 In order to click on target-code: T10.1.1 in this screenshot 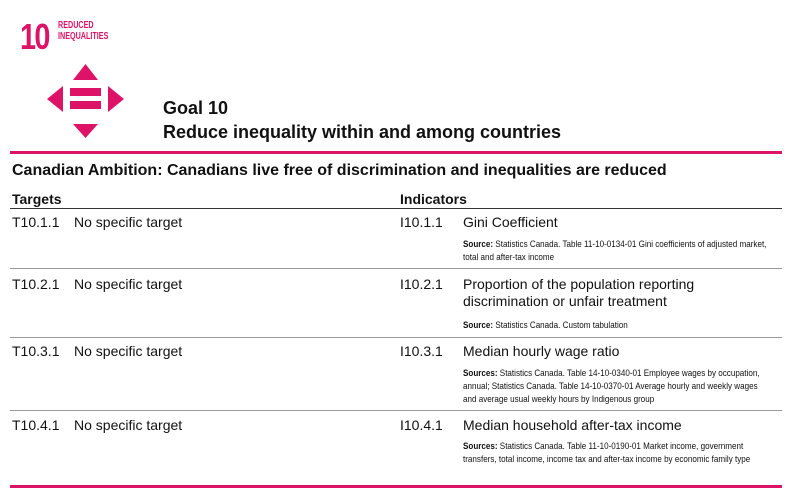, I will do `click(36, 222)`.